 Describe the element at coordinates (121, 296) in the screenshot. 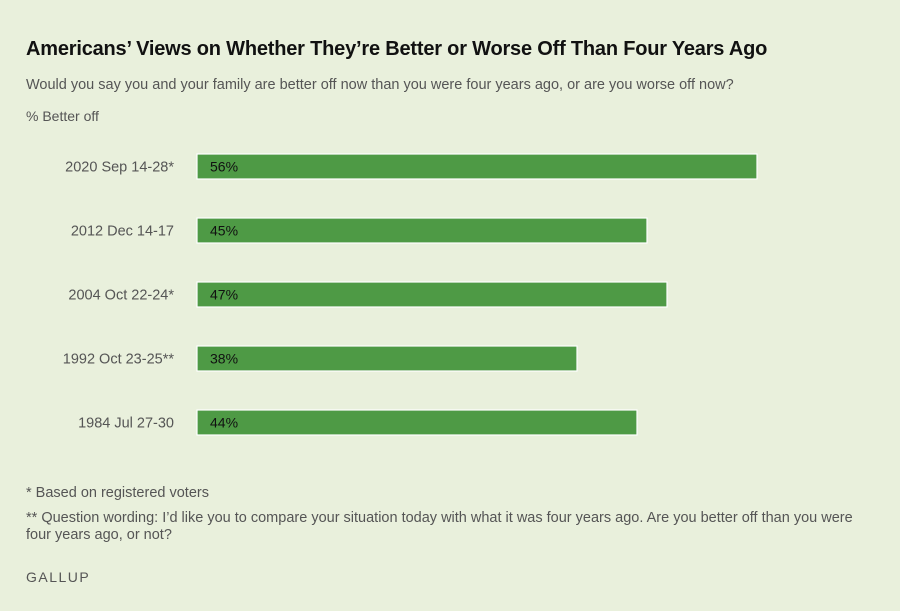

I see `category-label-2: 2004 Oct 22-24*` at that location.